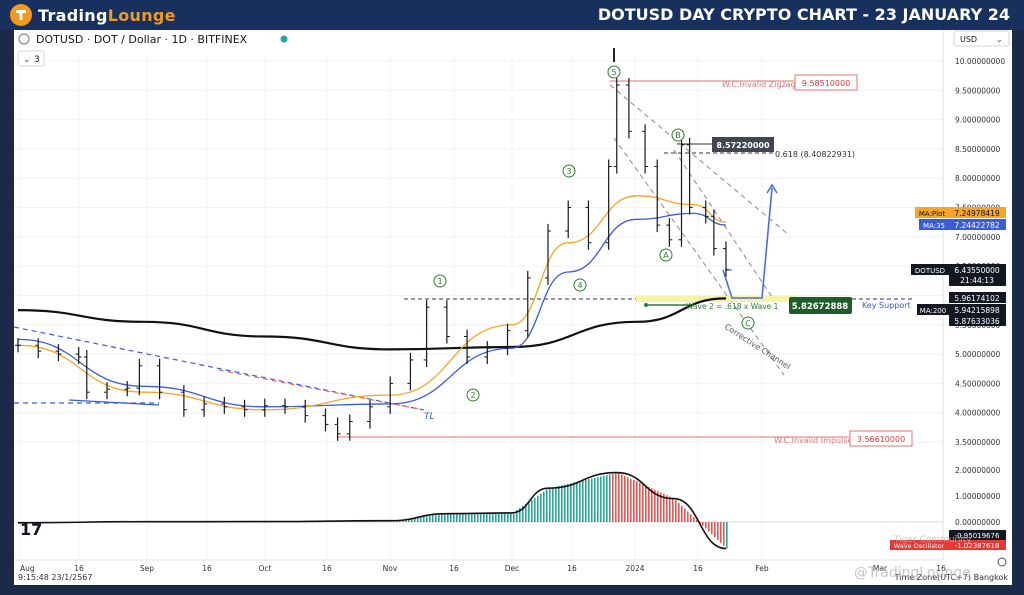 Image resolution: width=1024 pixels, height=595 pixels. Describe the element at coordinates (372, 324) in the screenshot. I see `ma200-line` at that location.